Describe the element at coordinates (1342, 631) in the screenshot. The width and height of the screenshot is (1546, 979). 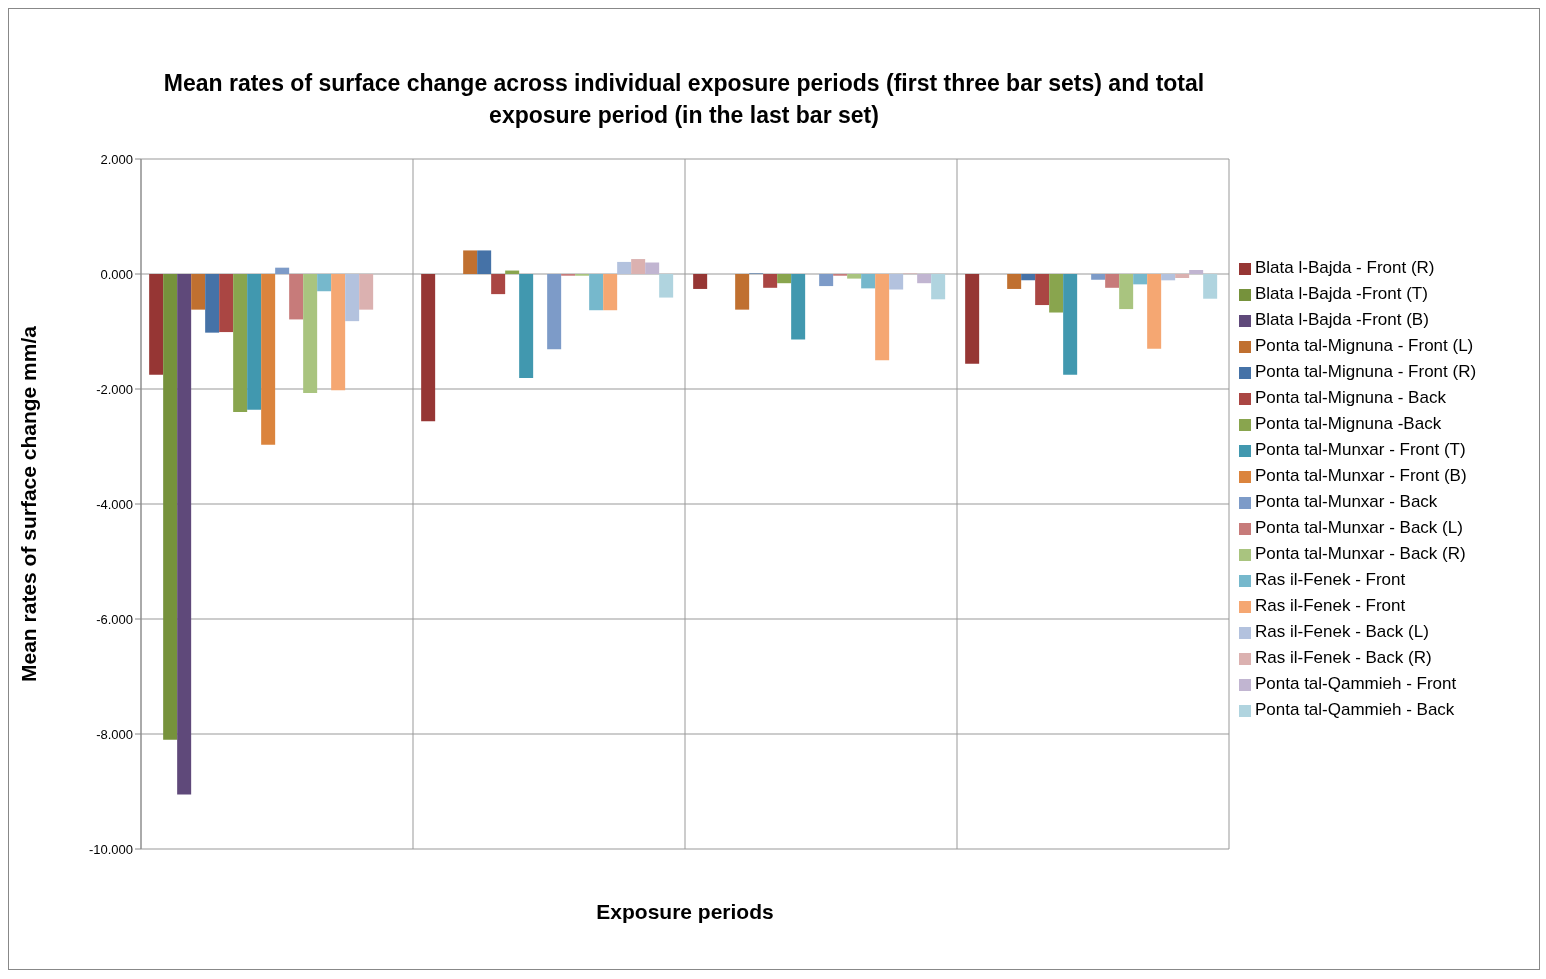
I see `legend-label: Ras il-Fenek - Back (L)` at that location.